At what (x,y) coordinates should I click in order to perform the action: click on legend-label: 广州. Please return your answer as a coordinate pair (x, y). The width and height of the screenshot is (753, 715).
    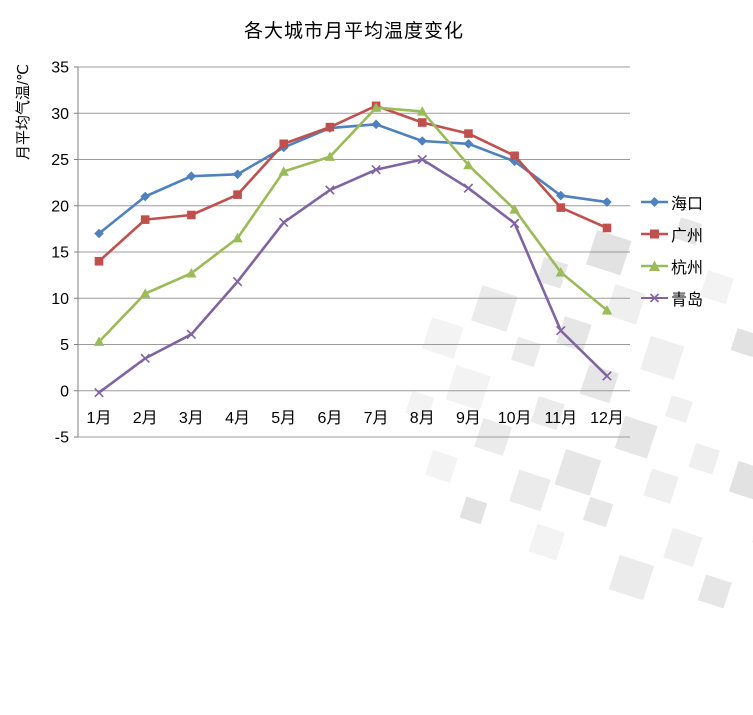
    Looking at the image, I should click on (687, 236).